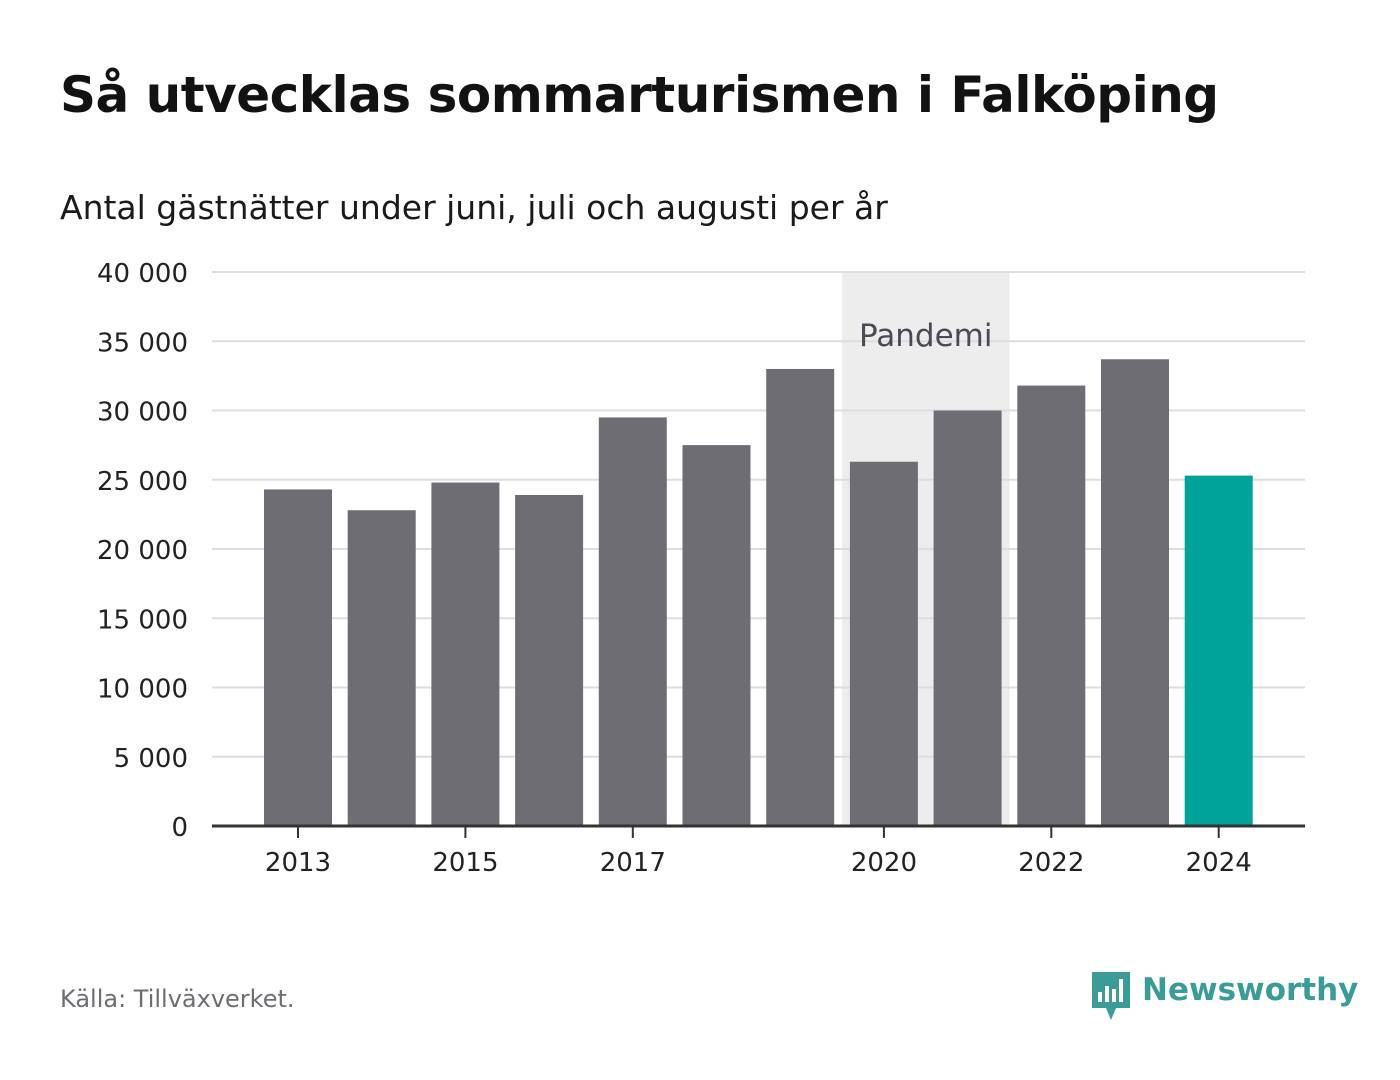  Describe the element at coordinates (1111, 996) in the screenshot. I see `newsworthy-bar-chart-icon` at that location.